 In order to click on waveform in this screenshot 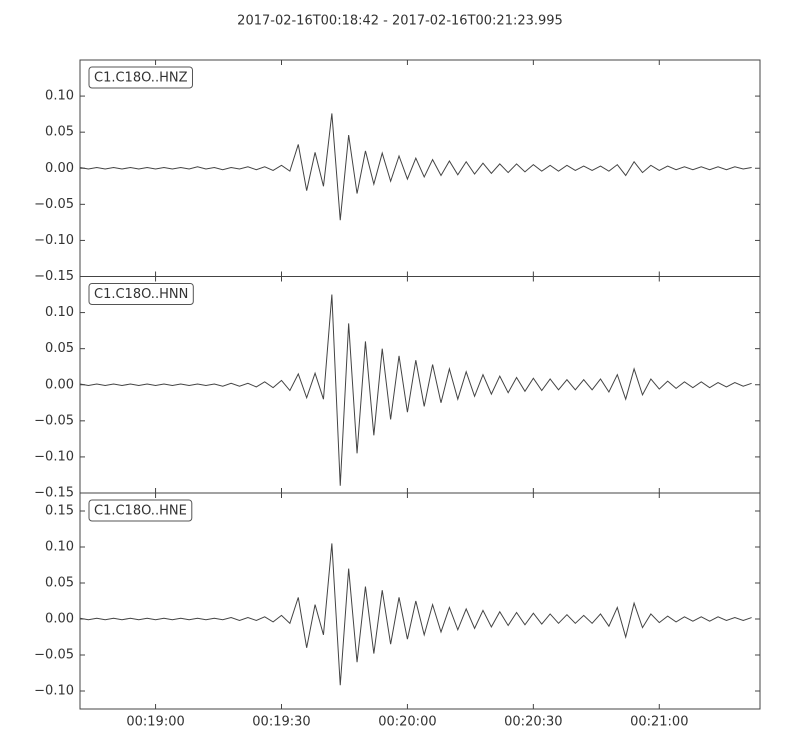, I will do `click(415, 167)`.